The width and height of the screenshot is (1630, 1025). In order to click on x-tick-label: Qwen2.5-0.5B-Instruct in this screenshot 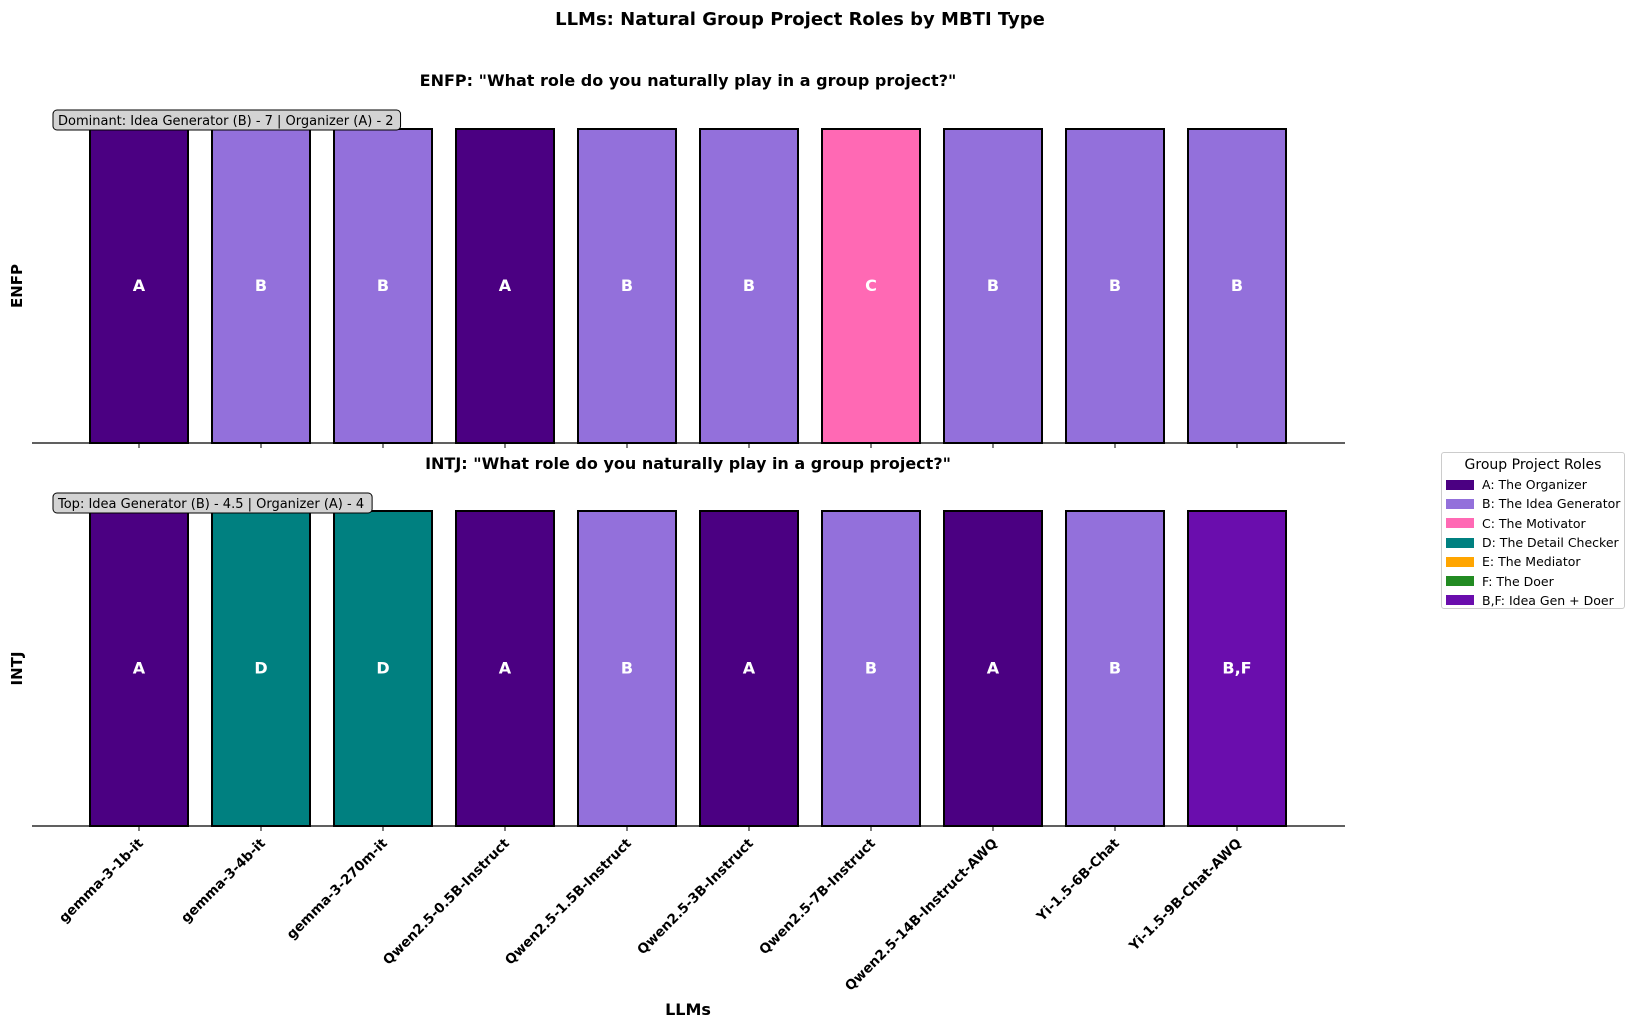, I will do `click(446, 901)`.